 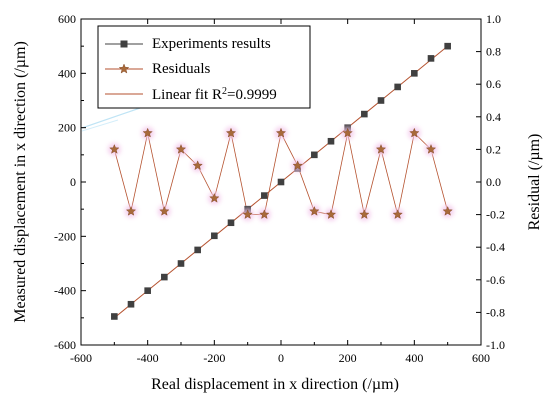 I want to click on legend-label-experiments: Experiments results, so click(x=211, y=44).